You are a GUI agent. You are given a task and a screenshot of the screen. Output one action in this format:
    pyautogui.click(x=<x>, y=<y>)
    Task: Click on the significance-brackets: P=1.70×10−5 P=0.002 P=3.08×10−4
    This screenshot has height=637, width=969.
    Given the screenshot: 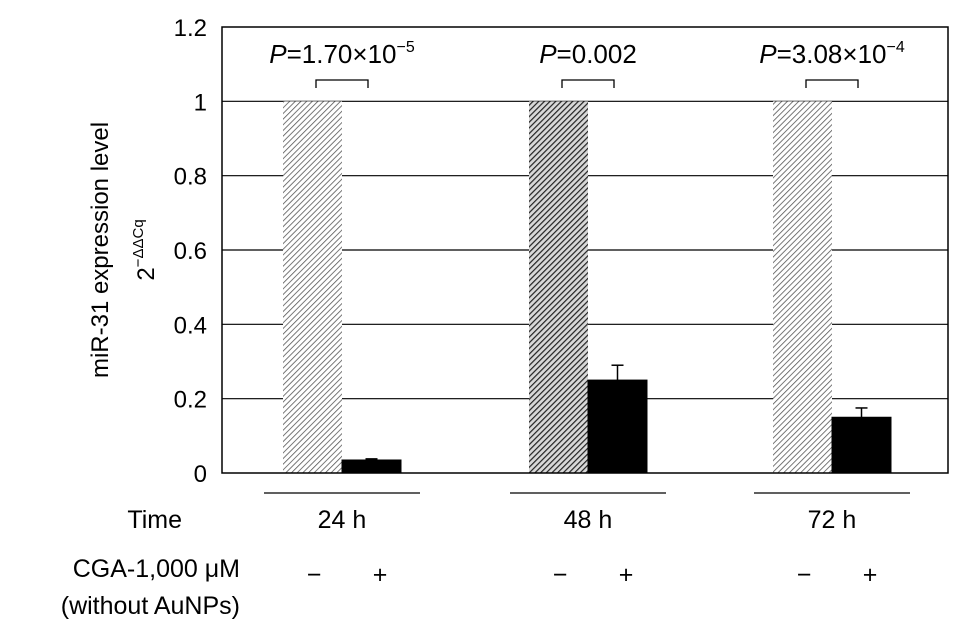 What is the action you would take?
    pyautogui.click(x=587, y=63)
    